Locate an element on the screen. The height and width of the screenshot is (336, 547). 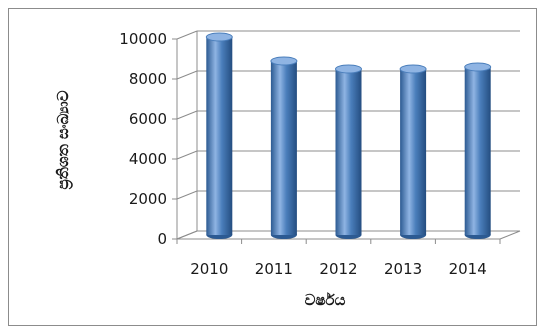
x-axis-title: වර්ෂය is located at coordinates (325, 300).